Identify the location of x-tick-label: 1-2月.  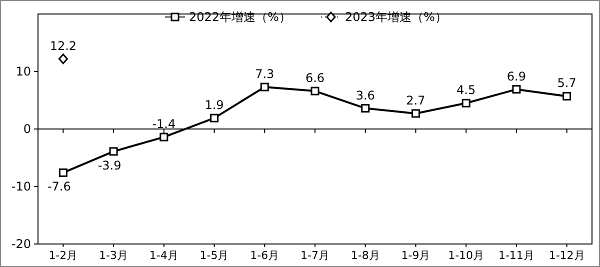
(63, 255).